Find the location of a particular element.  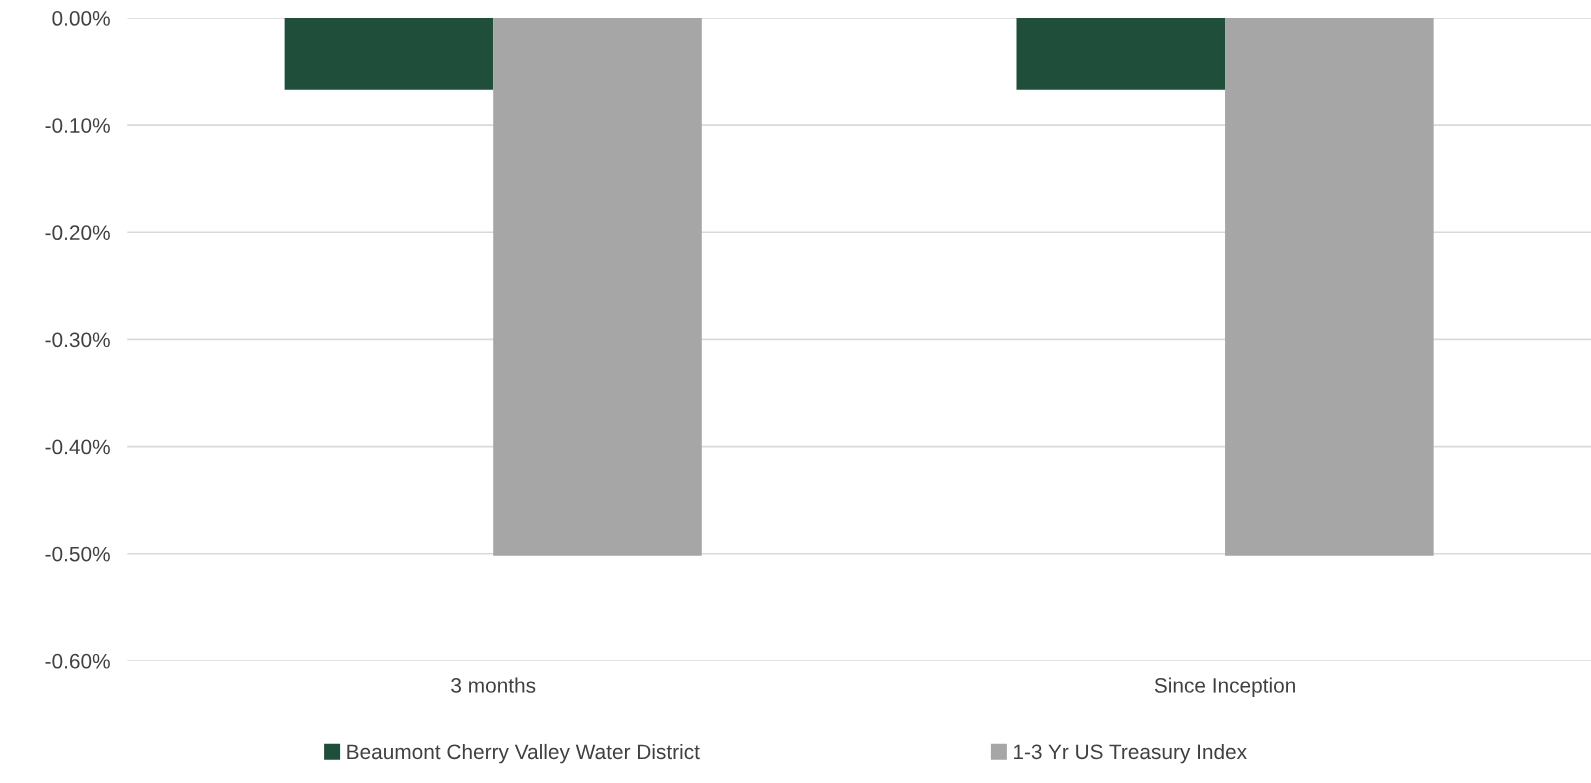

x-tick-label: Since Inception is located at coordinates (1224, 687).